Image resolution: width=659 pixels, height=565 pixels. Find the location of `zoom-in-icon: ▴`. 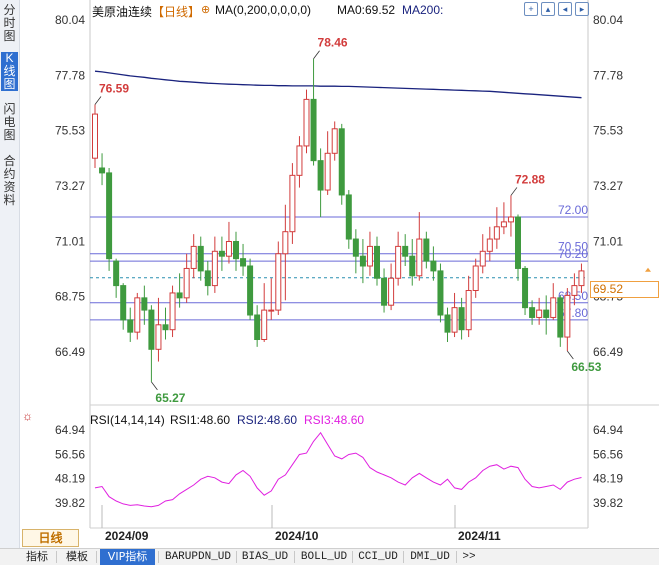

zoom-in-icon: ▴ is located at coordinates (548, 9).